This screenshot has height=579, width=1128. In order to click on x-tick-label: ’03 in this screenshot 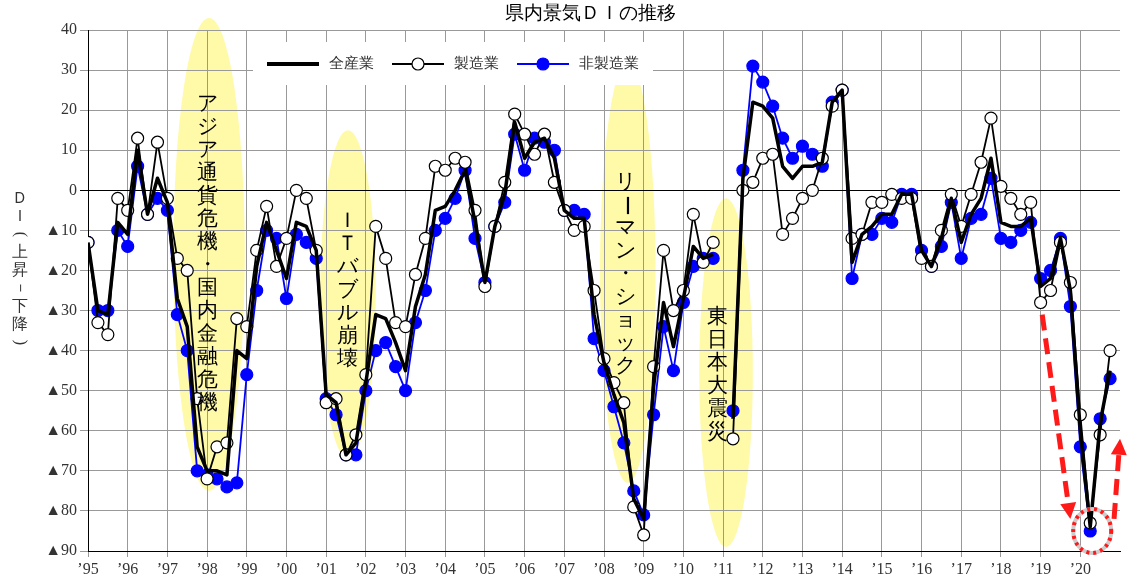, I will do `click(405, 568)`.